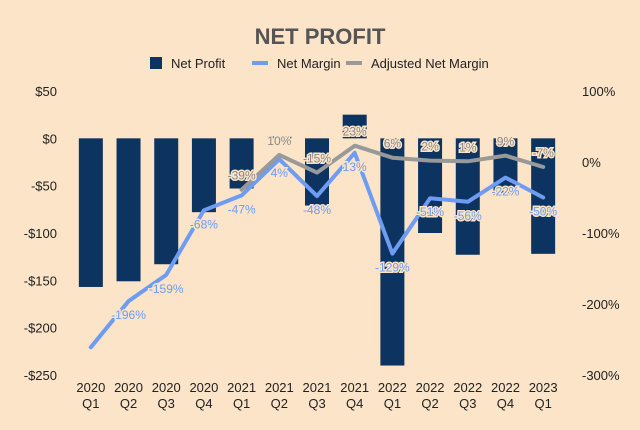 Image resolution: width=640 pixels, height=430 pixels. I want to click on data-label-net-margin: 4%, so click(280, 173).